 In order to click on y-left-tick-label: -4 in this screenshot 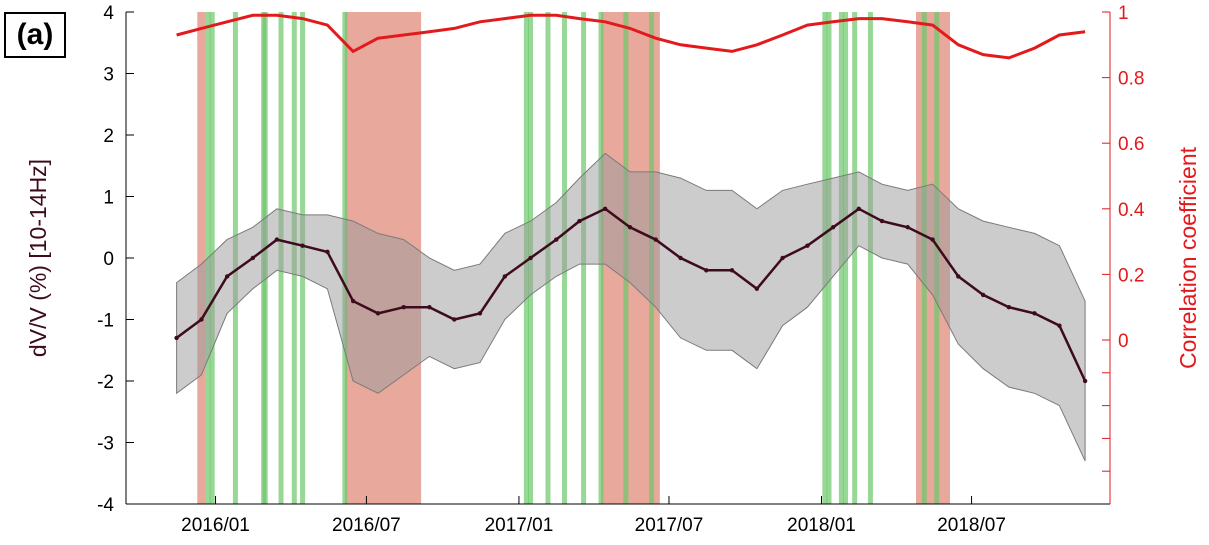, I will do `click(105, 505)`.